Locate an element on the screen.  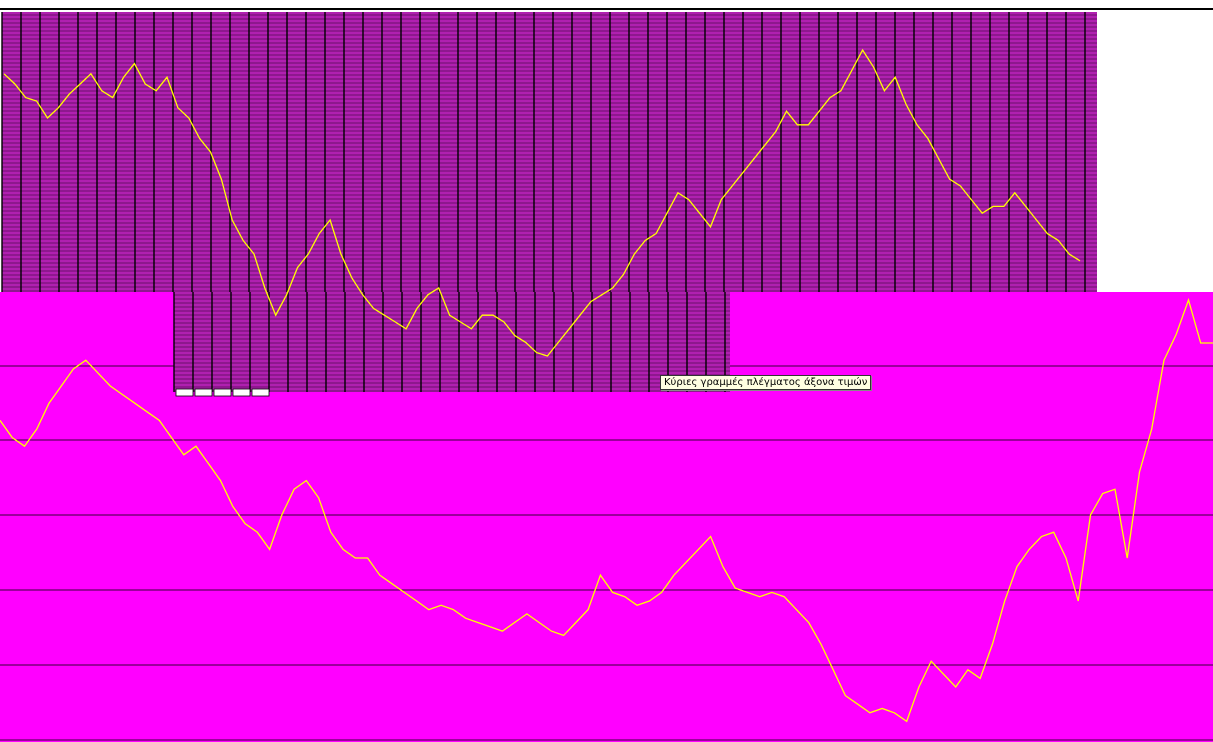
overlay-lower-block is located at coordinates (452, 342).